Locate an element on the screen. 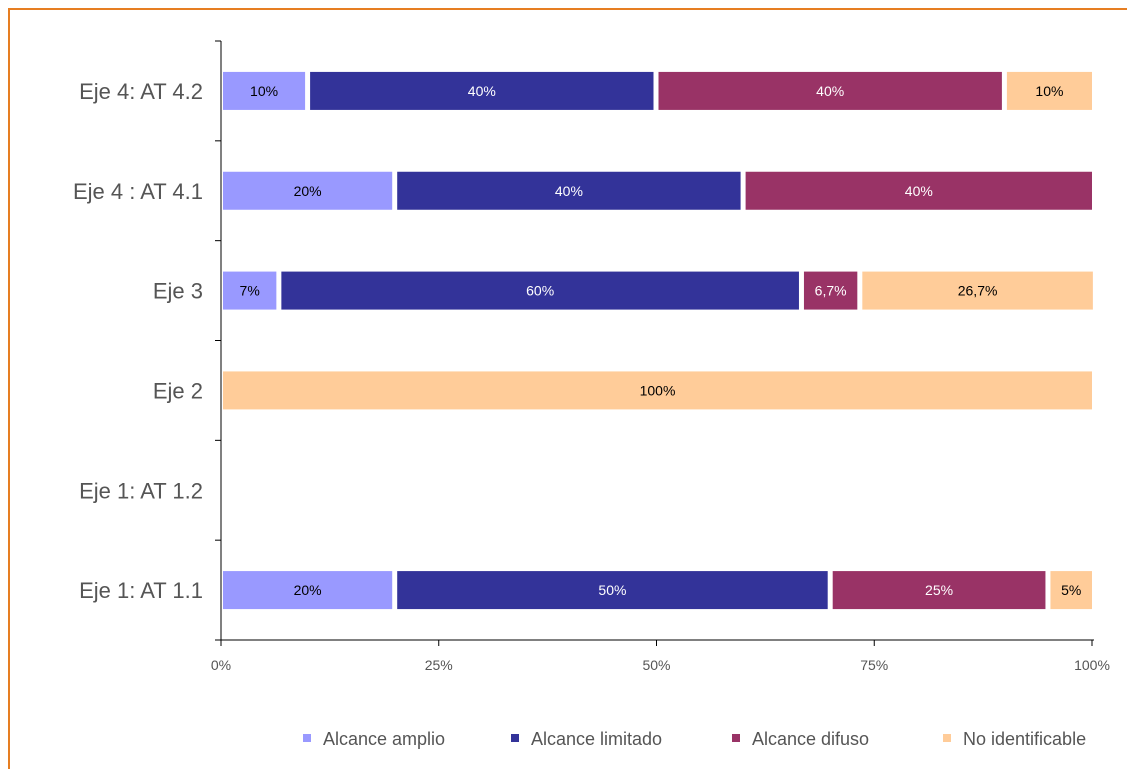 Image resolution: width=1127 pixels, height=769 pixels. category-label: Eje 1: AT 1.2 is located at coordinates (141, 490).